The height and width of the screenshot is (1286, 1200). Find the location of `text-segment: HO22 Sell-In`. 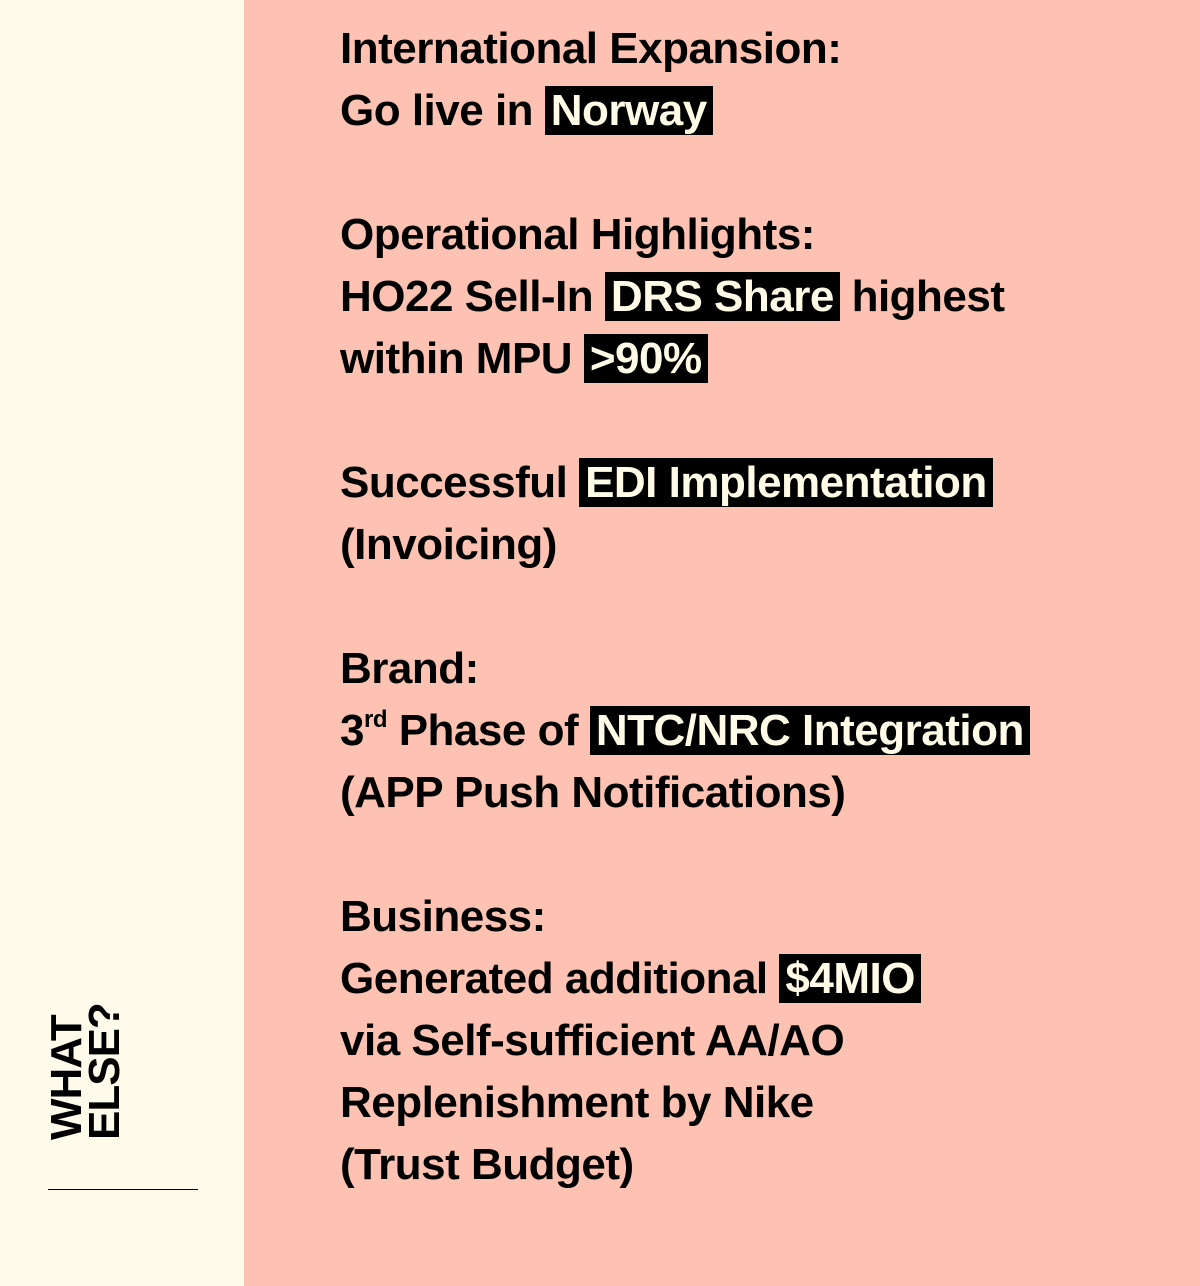

text-segment: HO22 Sell-In is located at coordinates (472, 296).